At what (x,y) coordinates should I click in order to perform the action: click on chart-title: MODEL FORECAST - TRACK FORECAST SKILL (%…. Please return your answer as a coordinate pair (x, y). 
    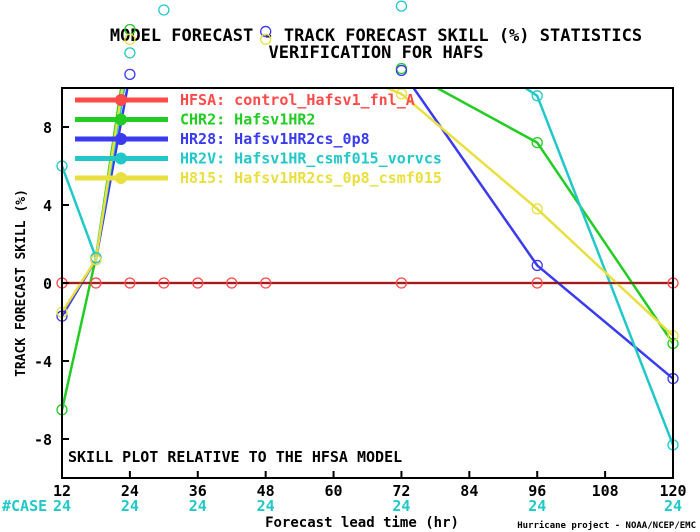
    Looking at the image, I should click on (376, 36).